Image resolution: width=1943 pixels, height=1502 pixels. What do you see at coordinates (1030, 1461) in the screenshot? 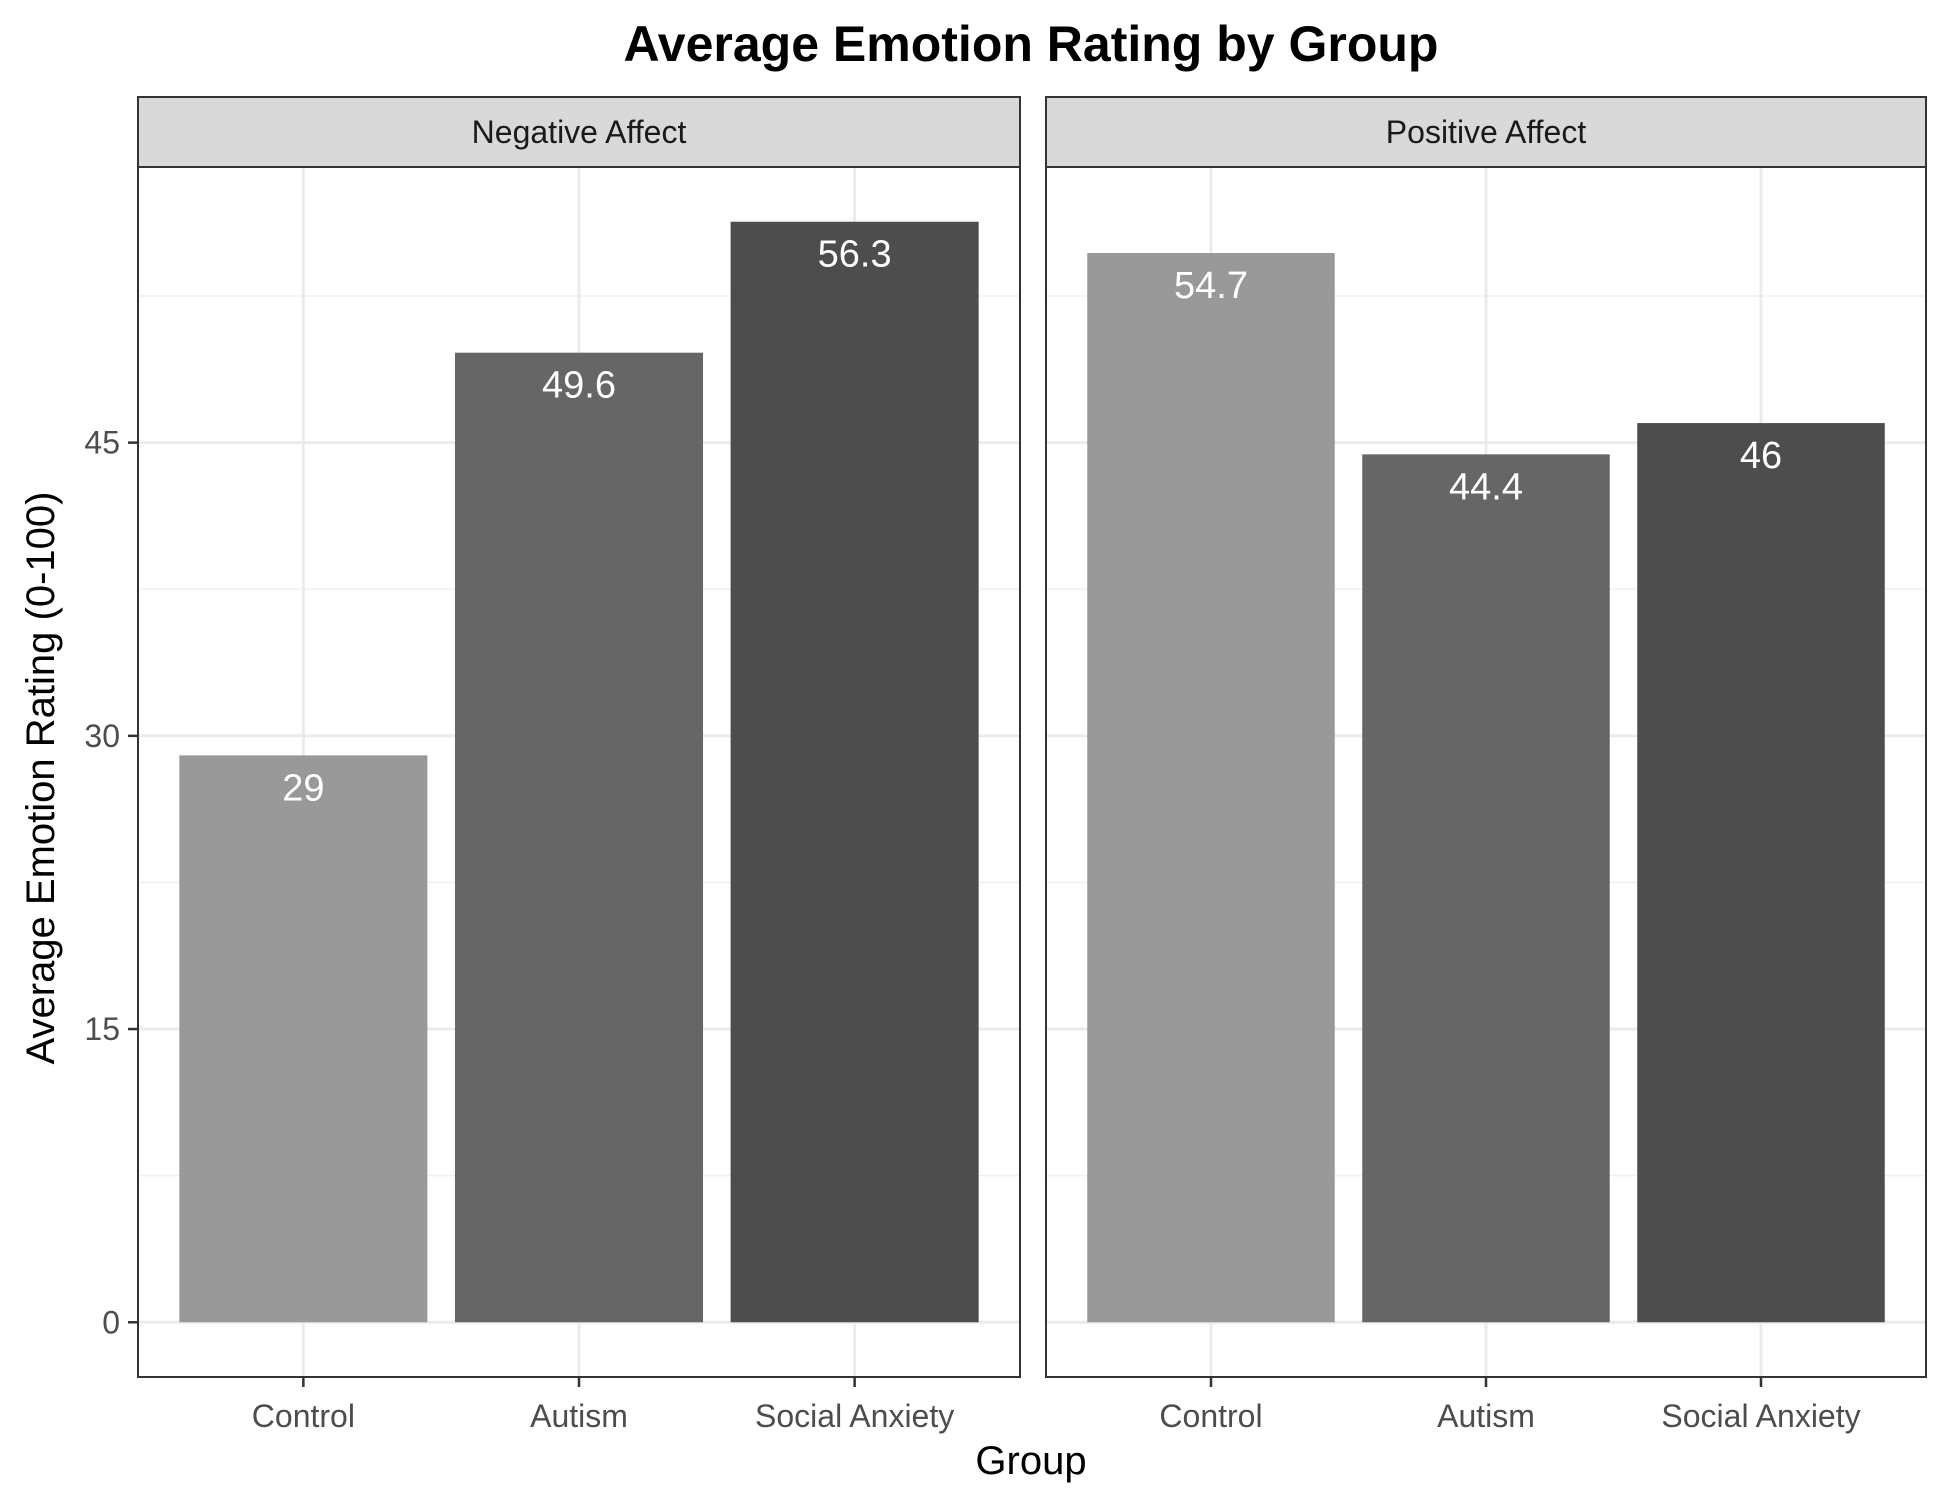
I see `x-axis-title: Group` at bounding box center [1030, 1461].